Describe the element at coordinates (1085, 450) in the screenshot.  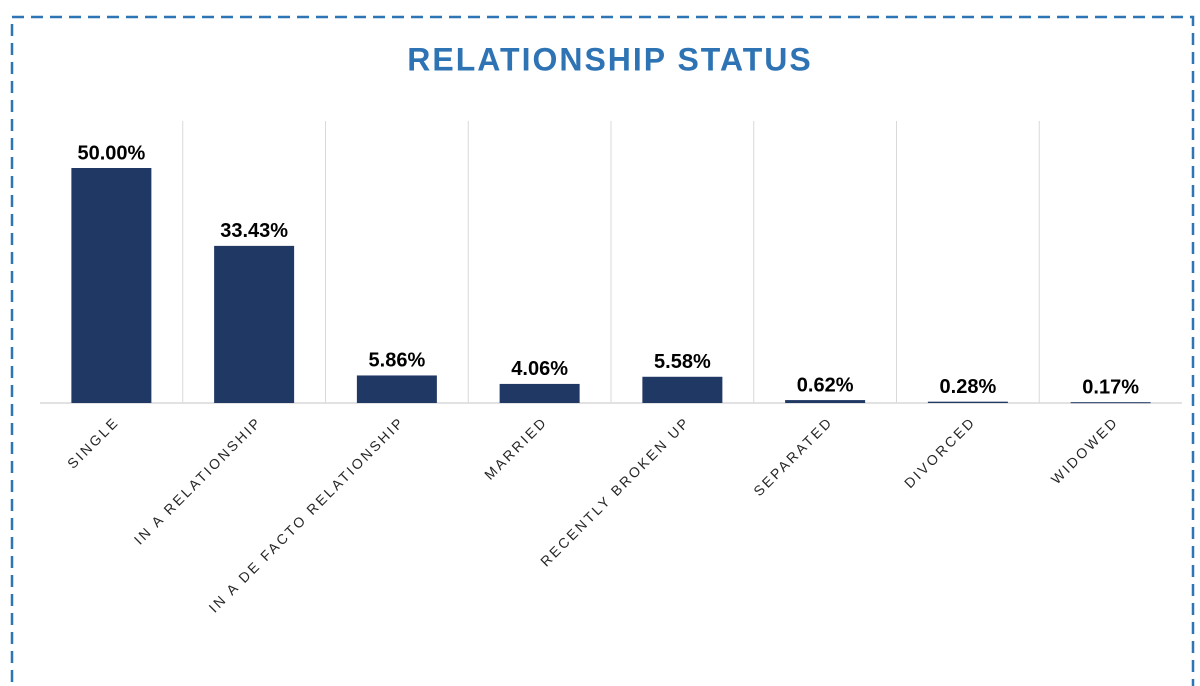
I see `x-tick-label: WIDOWED` at that location.